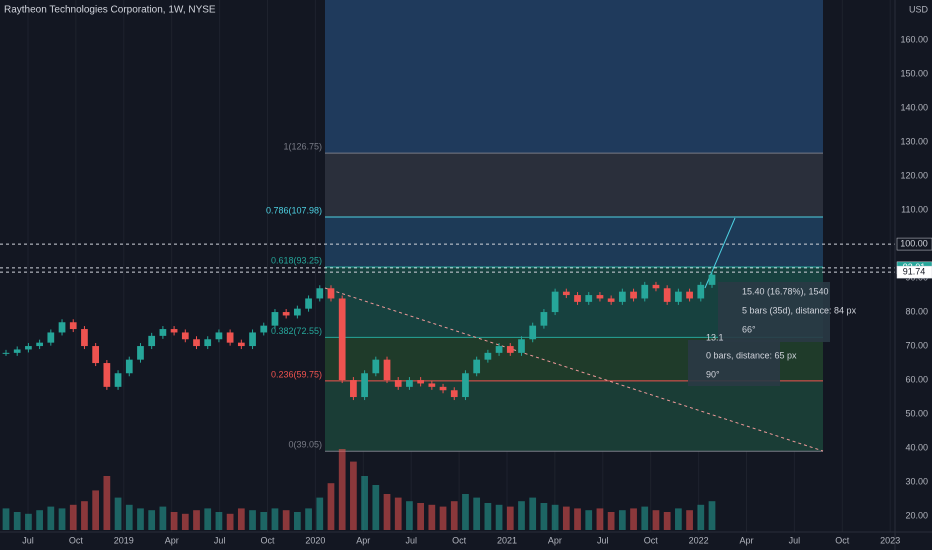 This screenshot has height=550, width=932. I want to click on y-tick-label: 30.00, so click(916, 481).